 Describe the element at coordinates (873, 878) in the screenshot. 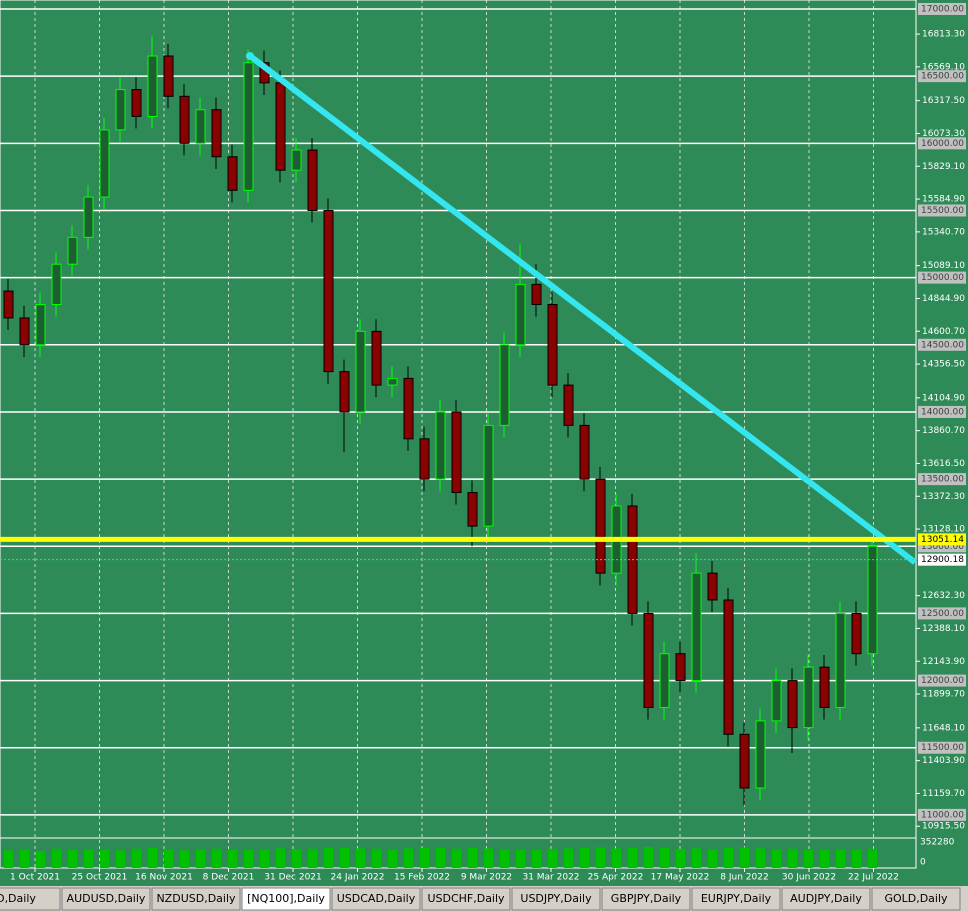

I see `x-tick-label: 22 Jul 2022` at that location.